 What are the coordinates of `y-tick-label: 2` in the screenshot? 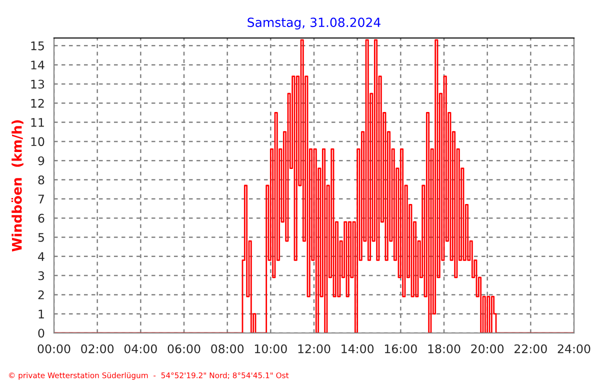 It's located at (41, 295).